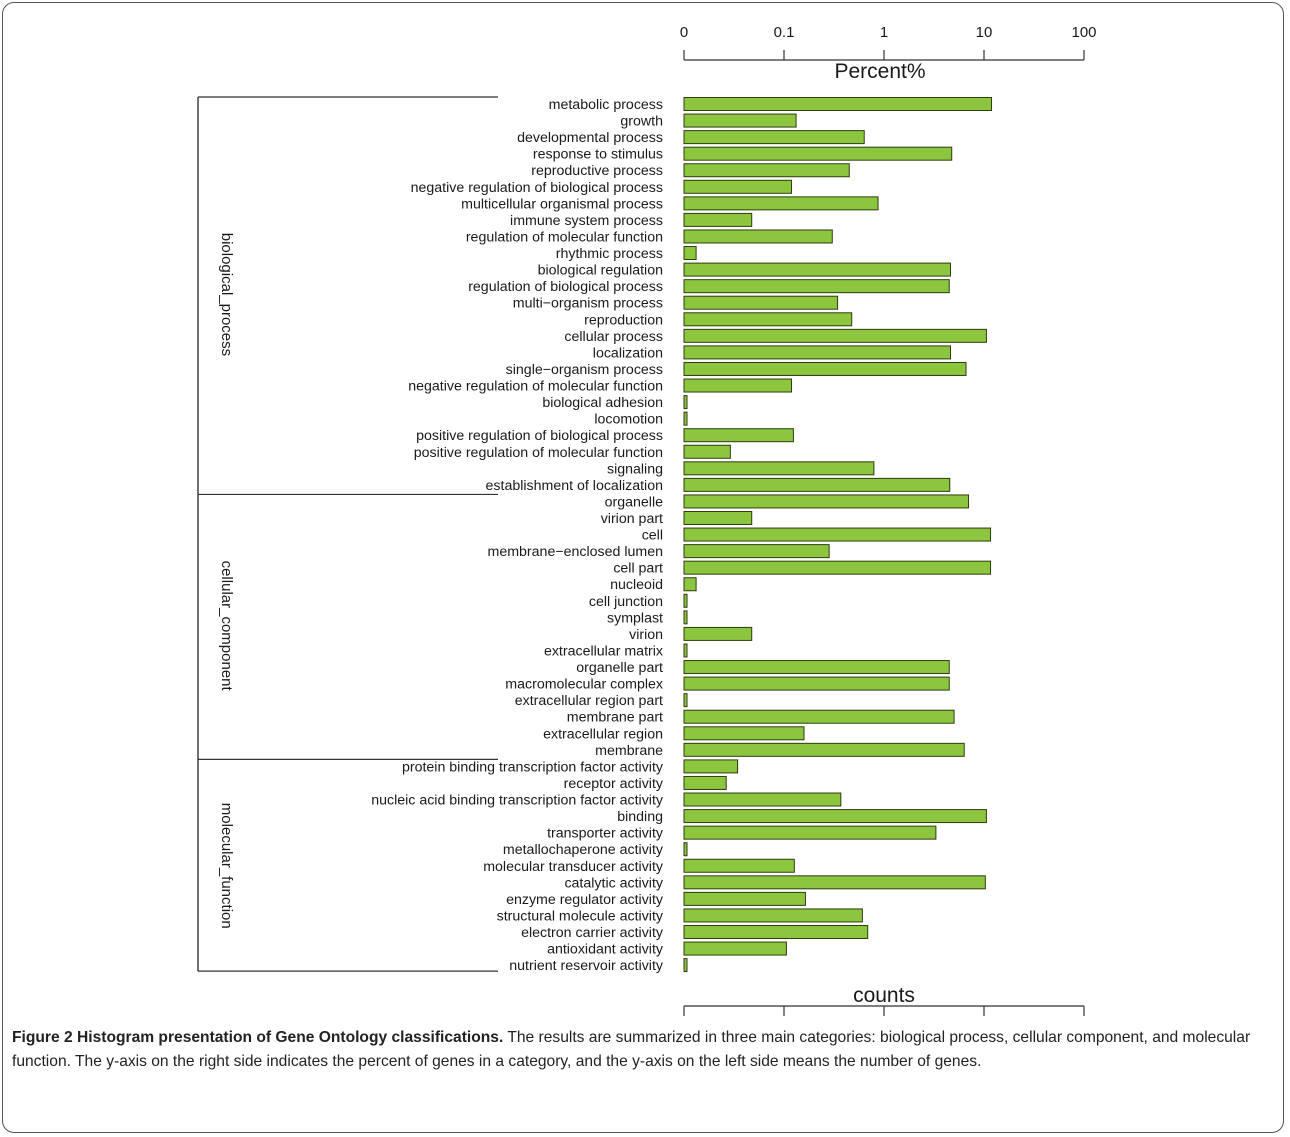  What do you see at coordinates (609, 254) in the screenshot?
I see `category-label: rhythmic process` at bounding box center [609, 254].